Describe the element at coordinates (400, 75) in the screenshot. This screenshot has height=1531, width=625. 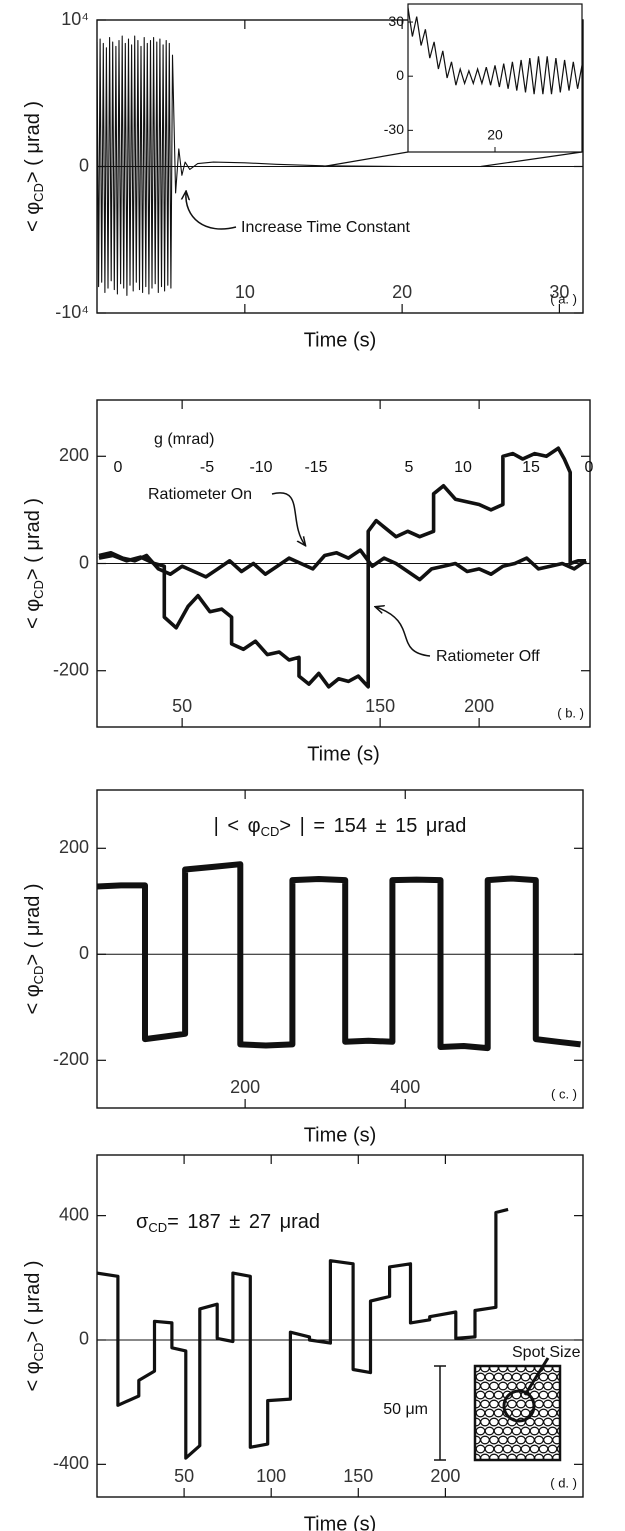
I see `inset-y-tick-label: 0` at that location.